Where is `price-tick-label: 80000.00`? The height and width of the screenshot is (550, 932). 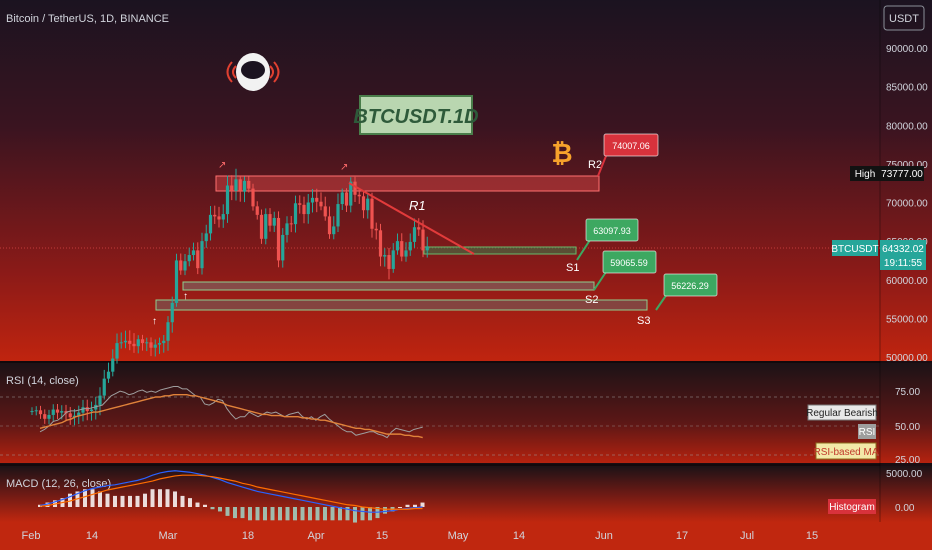 price-tick-label: 80000.00 is located at coordinates (907, 126).